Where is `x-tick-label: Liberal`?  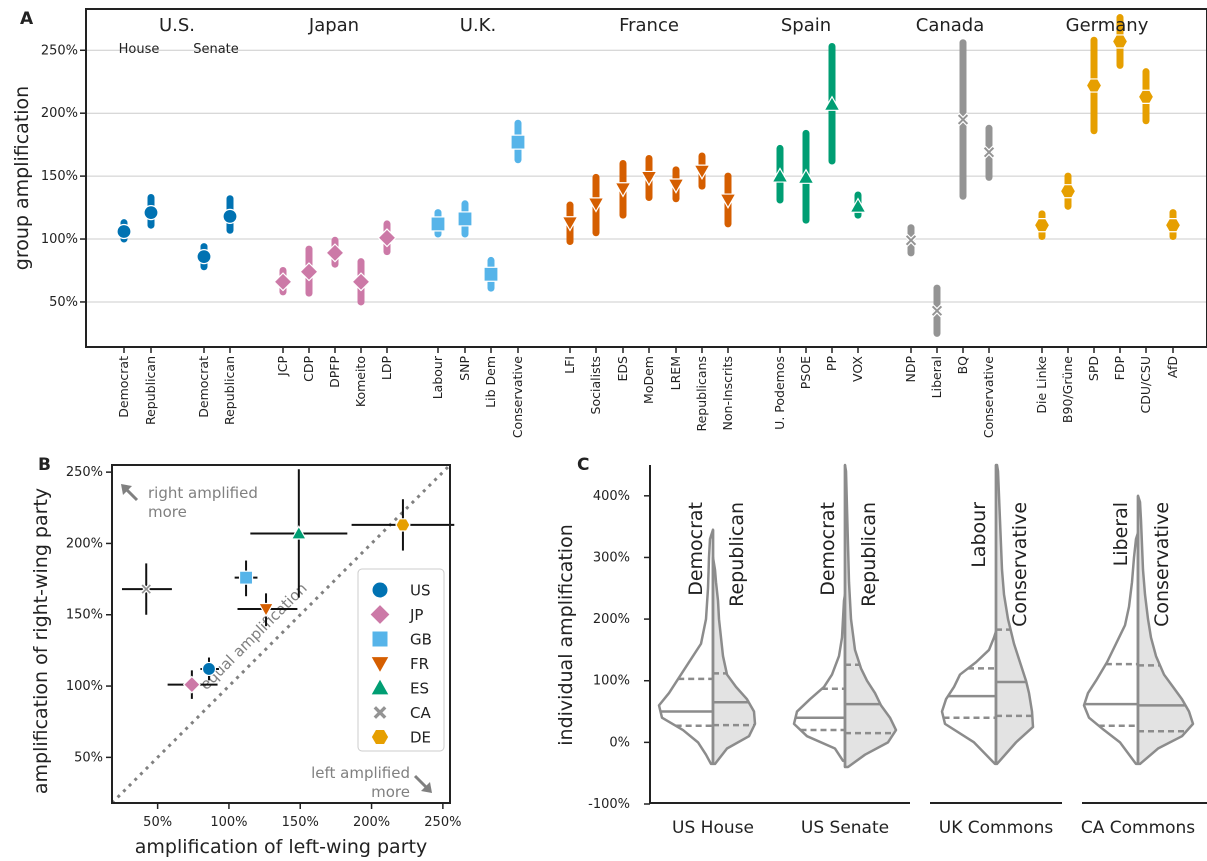 x-tick-label: Liberal is located at coordinates (936, 377).